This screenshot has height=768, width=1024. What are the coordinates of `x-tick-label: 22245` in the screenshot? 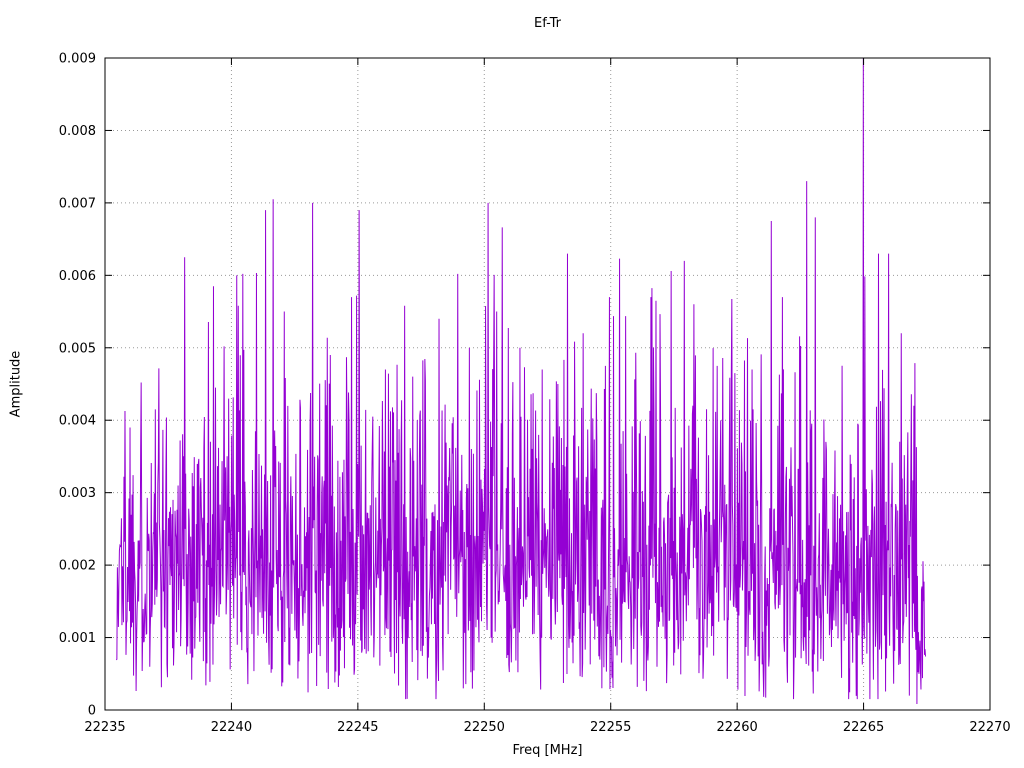 It's located at (357, 727).